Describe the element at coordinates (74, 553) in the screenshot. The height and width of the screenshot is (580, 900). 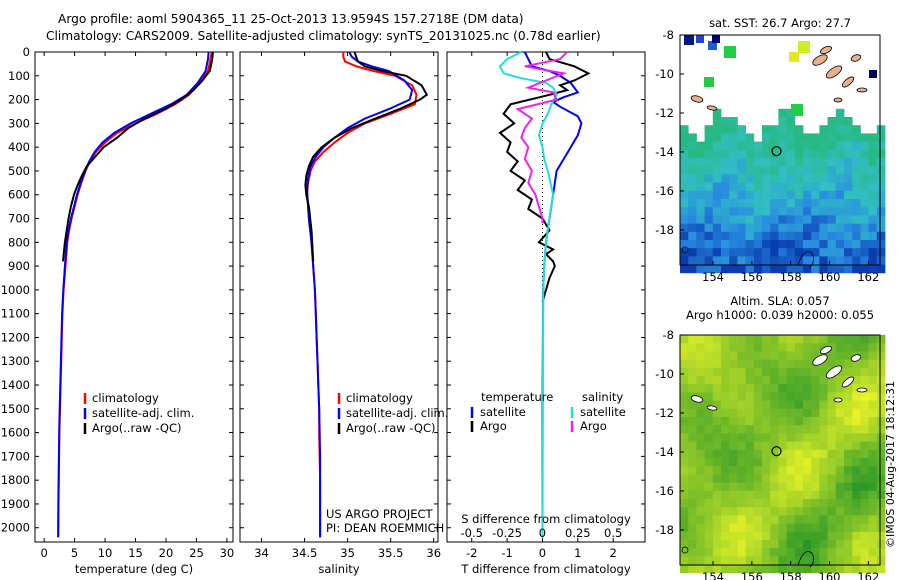
I see `temperature-xtick-label: 5` at that location.